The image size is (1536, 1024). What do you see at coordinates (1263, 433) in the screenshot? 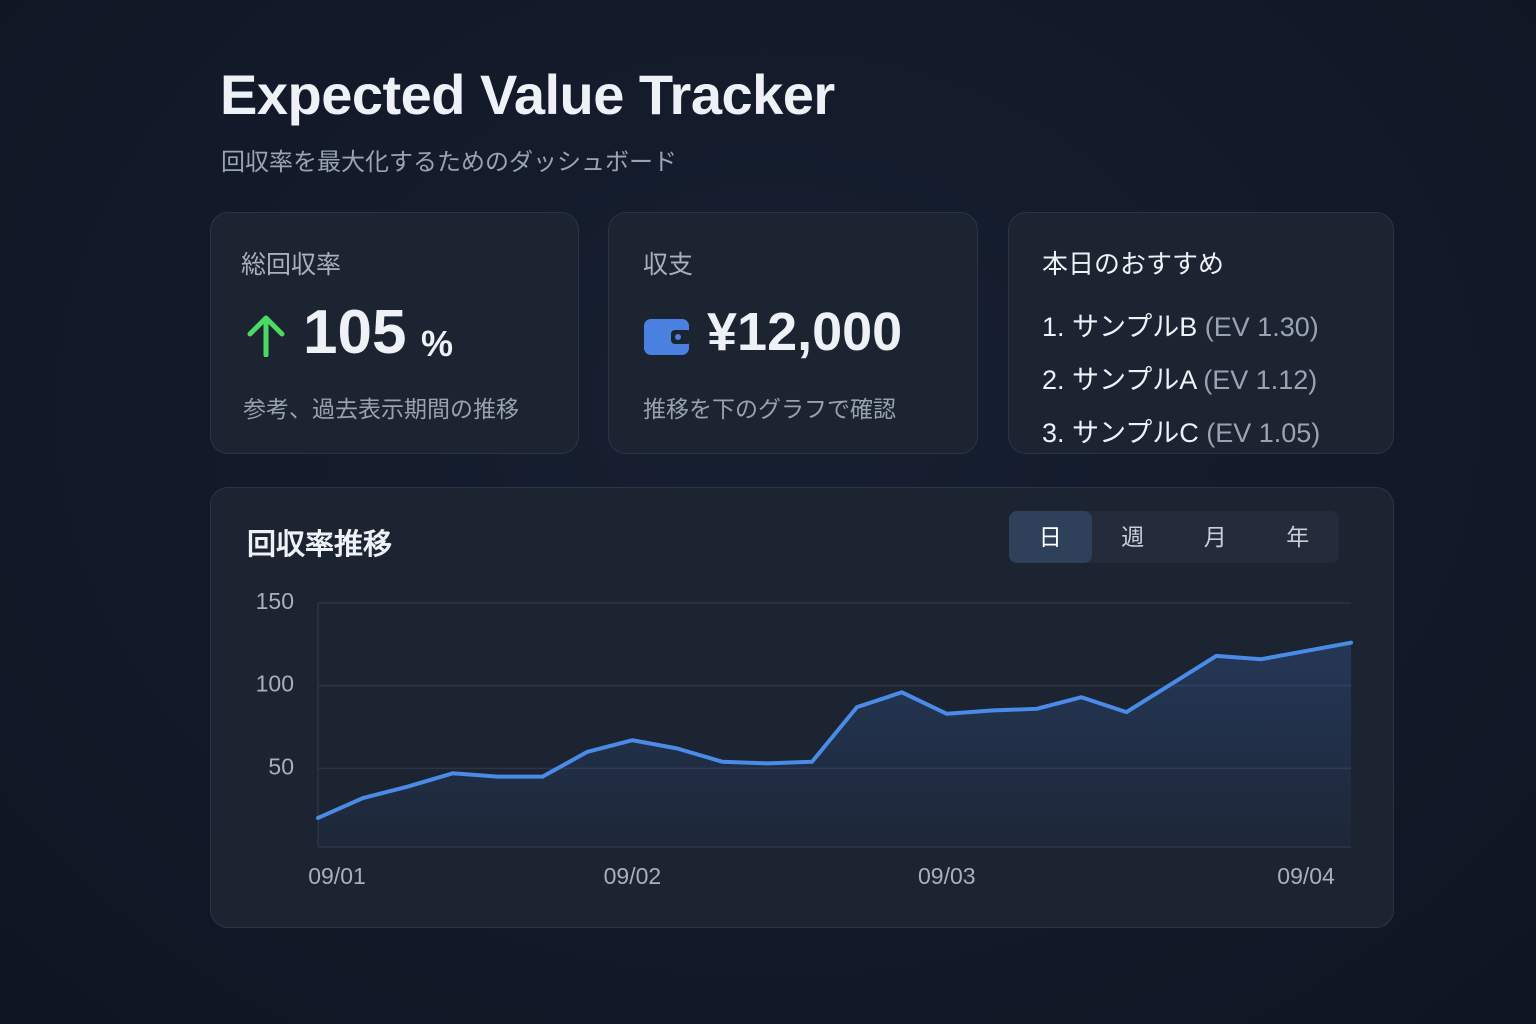
I see `item-ev: (EV 1.05)` at bounding box center [1263, 433].